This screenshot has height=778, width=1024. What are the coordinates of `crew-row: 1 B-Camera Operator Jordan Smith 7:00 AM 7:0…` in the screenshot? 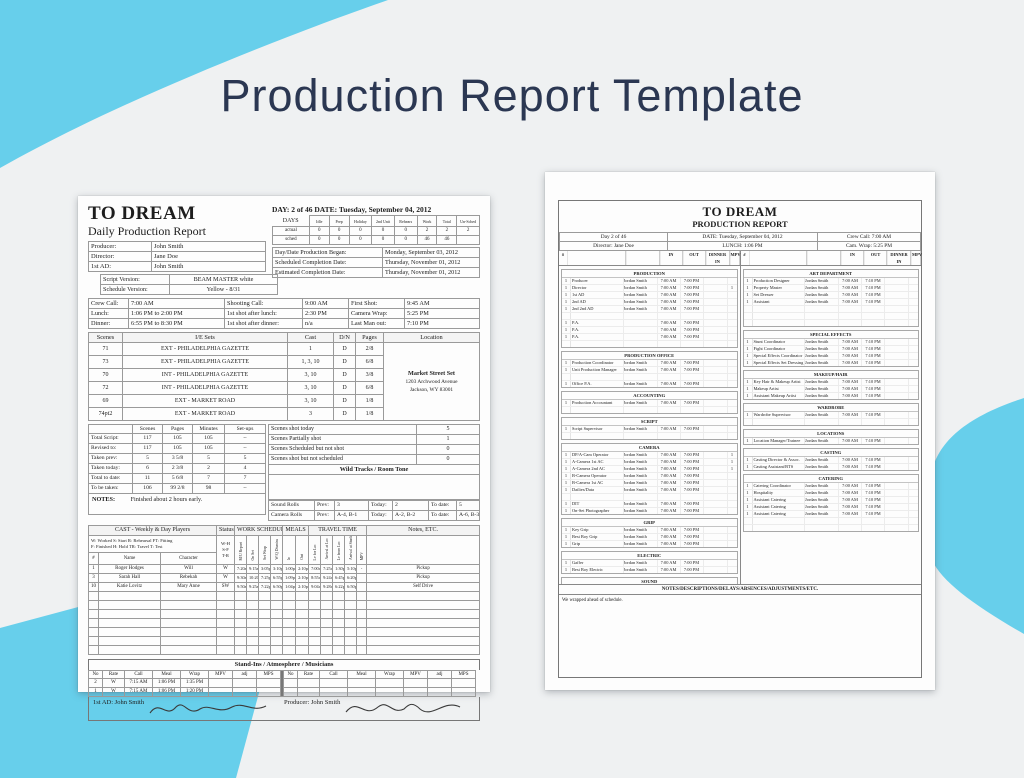 It's located at (649, 476).